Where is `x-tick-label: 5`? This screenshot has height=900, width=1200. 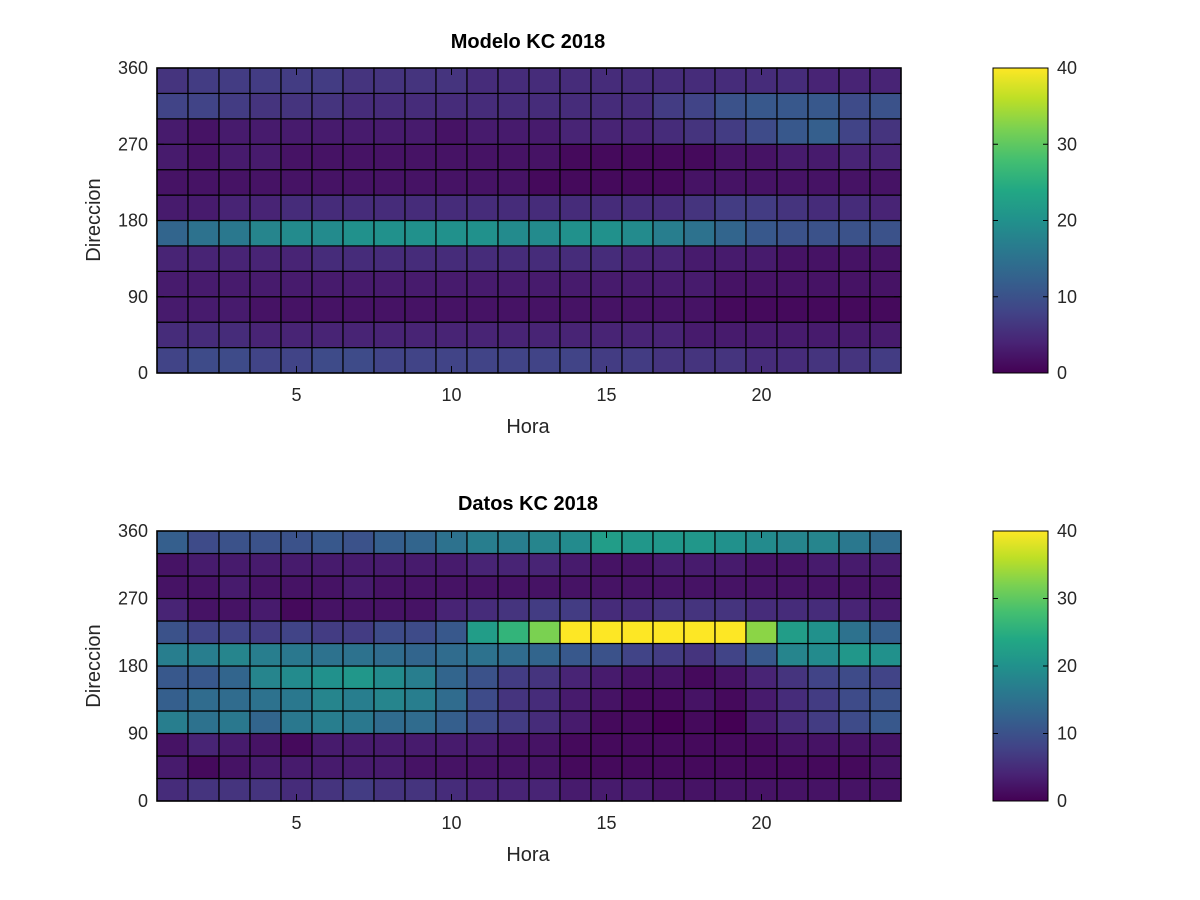
x-tick-label: 5 is located at coordinates (296, 395).